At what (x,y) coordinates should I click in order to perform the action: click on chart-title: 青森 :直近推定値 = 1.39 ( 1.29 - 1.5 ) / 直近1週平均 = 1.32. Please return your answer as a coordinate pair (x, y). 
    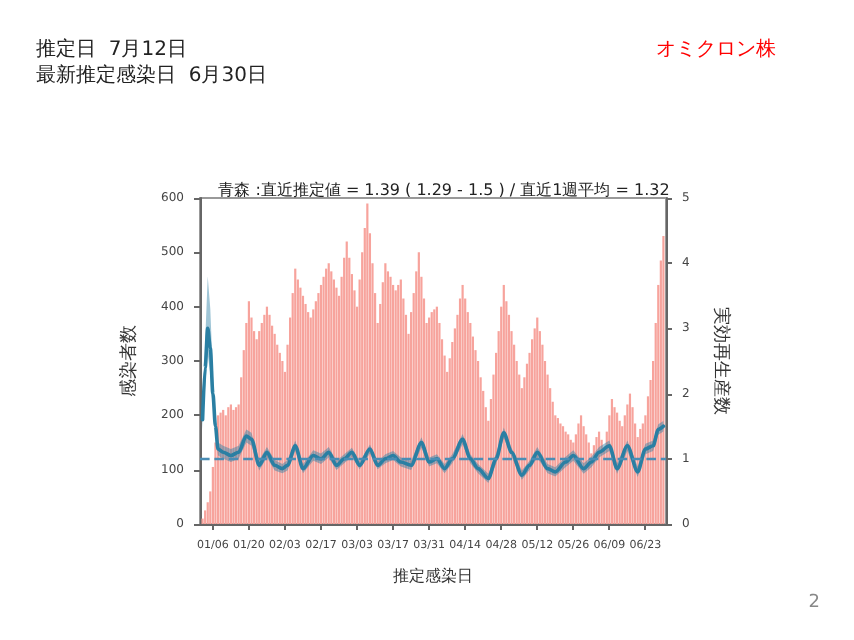
    Looking at the image, I should click on (444, 190).